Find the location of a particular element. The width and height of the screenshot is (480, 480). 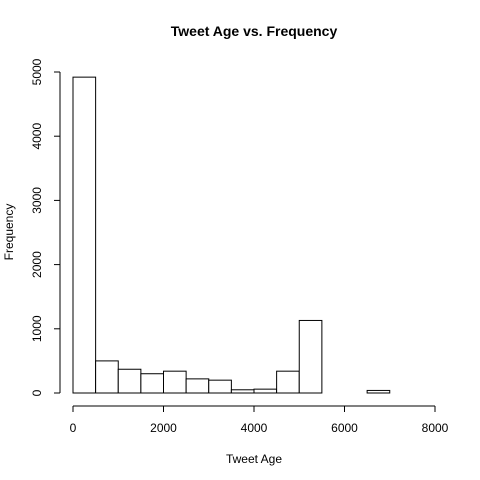

y-tick-label: 2000 is located at coordinates (37, 264).